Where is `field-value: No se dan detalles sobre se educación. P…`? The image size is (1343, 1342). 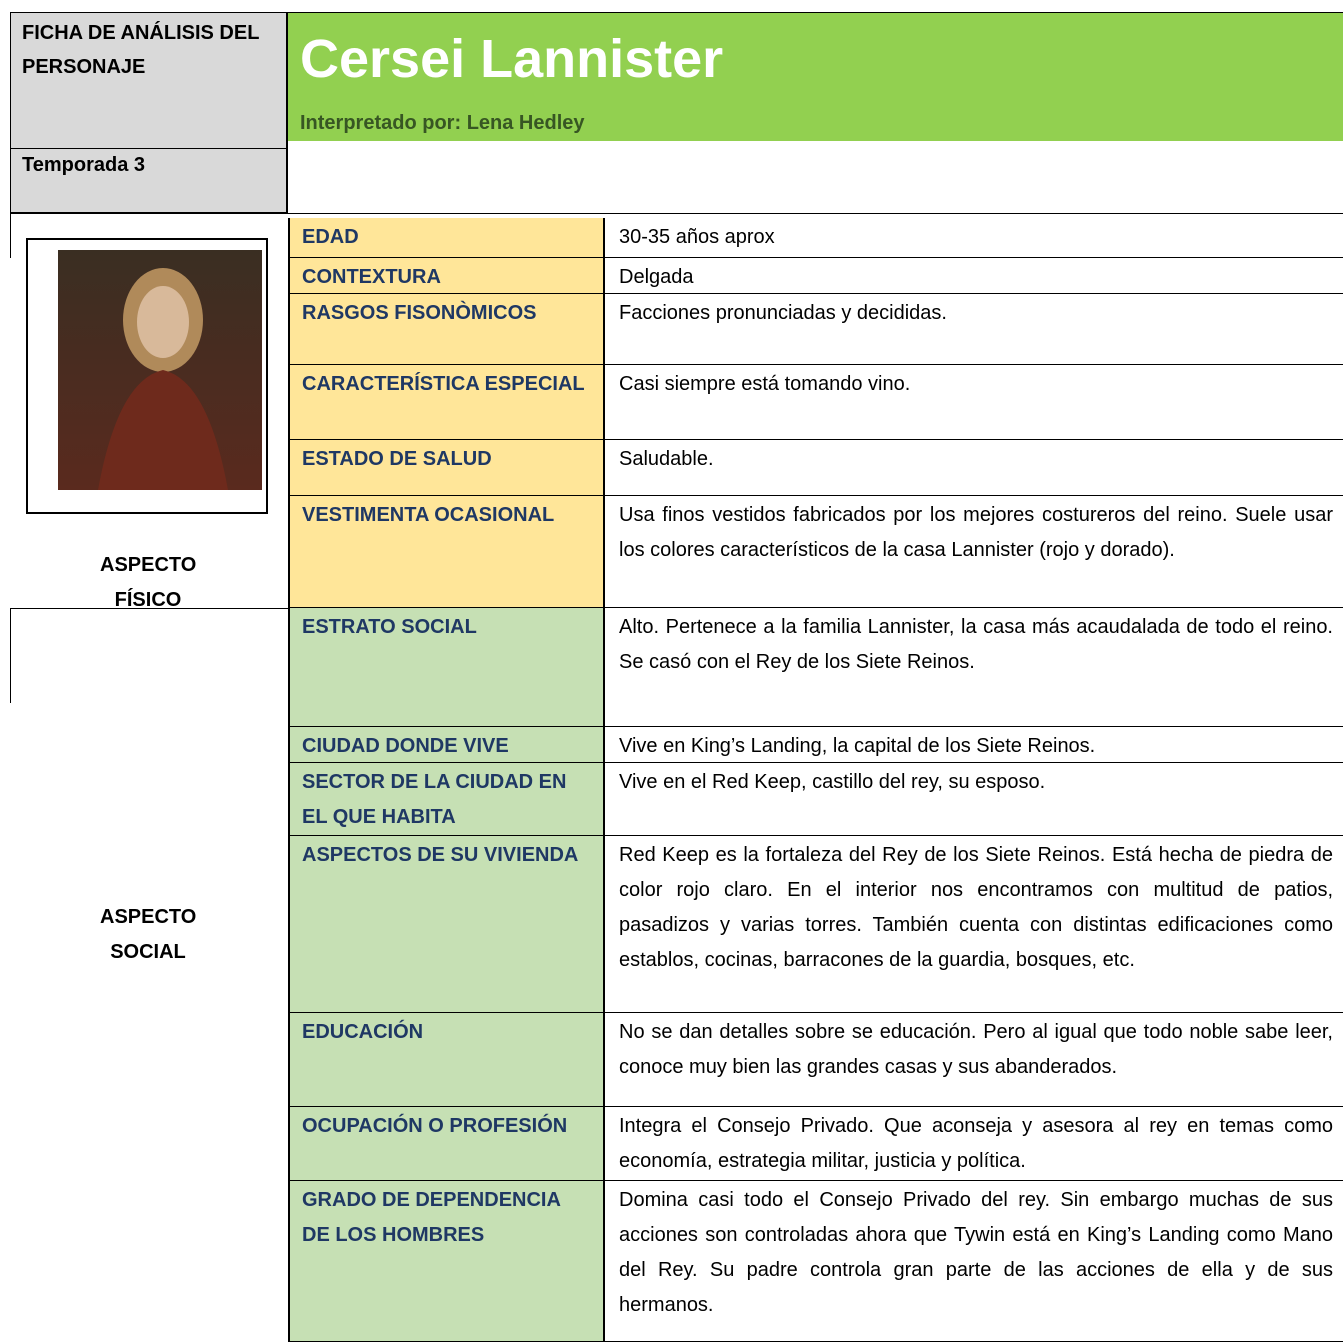 field-value: No se dan detalles sobre se educación. P… is located at coordinates (974, 1060).